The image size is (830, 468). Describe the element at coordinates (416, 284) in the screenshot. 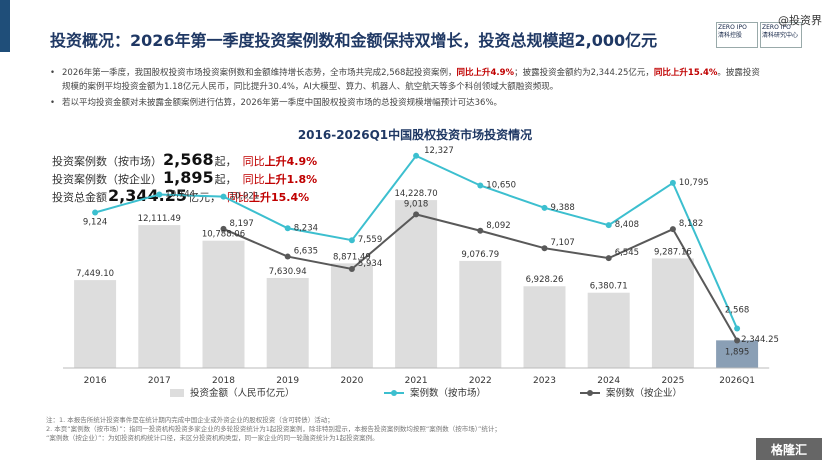

I see `bar-2021` at that location.